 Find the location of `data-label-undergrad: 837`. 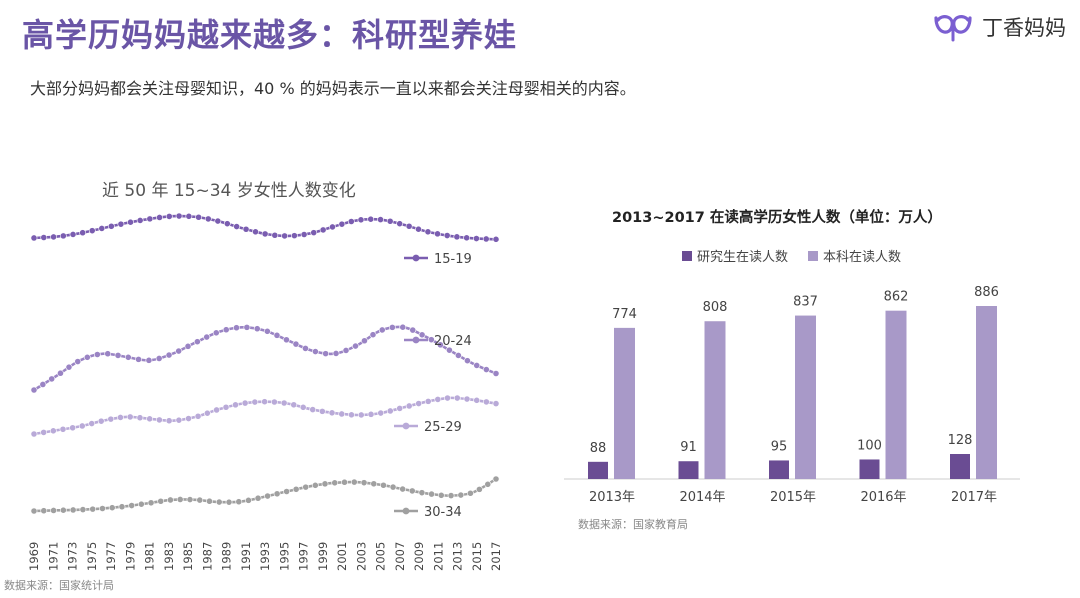

data-label-undergrad: 837 is located at coordinates (805, 302).